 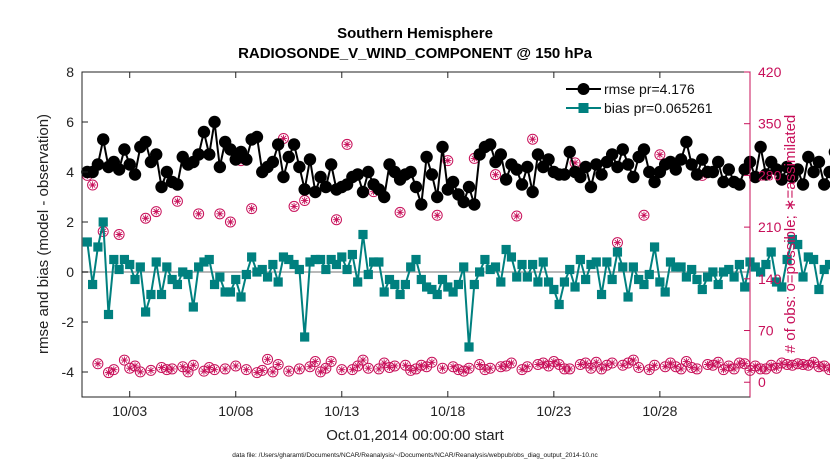 I want to click on x-axis-label: Oct.01,2014 00:00:00 start, so click(x=415, y=435).